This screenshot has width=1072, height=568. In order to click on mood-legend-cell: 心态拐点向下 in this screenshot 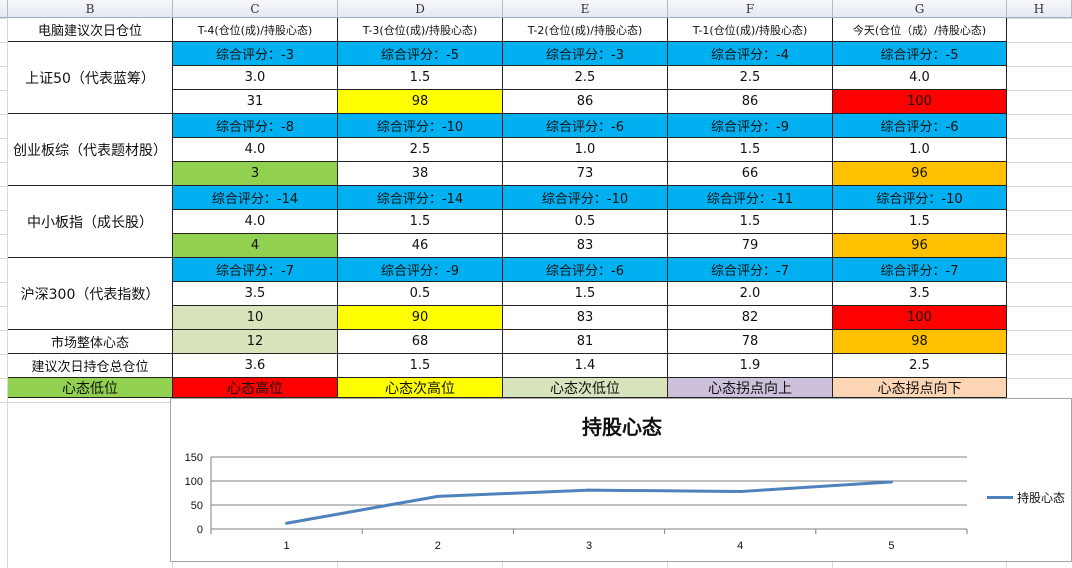, I will do `click(920, 388)`.